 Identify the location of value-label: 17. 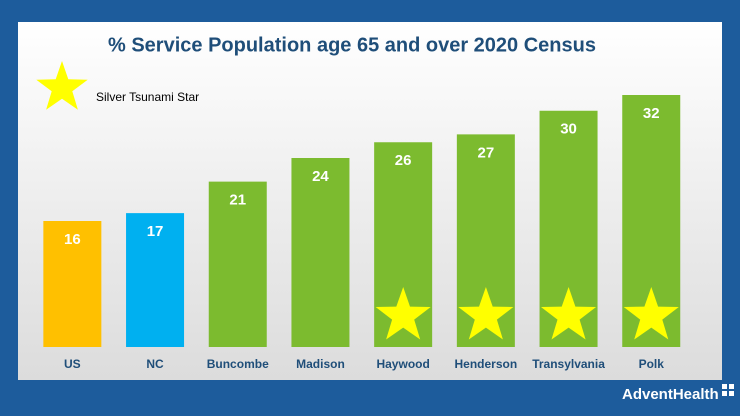
(155, 231).